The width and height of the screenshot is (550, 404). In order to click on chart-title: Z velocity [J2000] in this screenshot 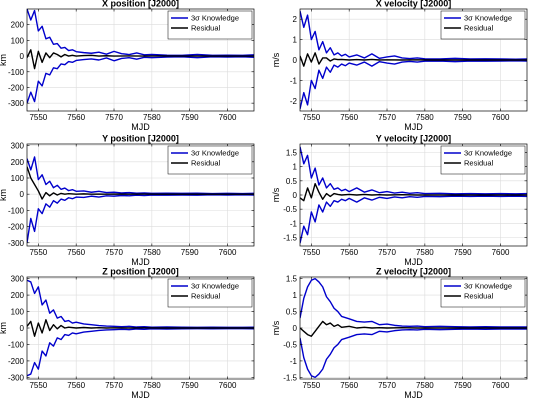, I will do `click(413, 272)`.